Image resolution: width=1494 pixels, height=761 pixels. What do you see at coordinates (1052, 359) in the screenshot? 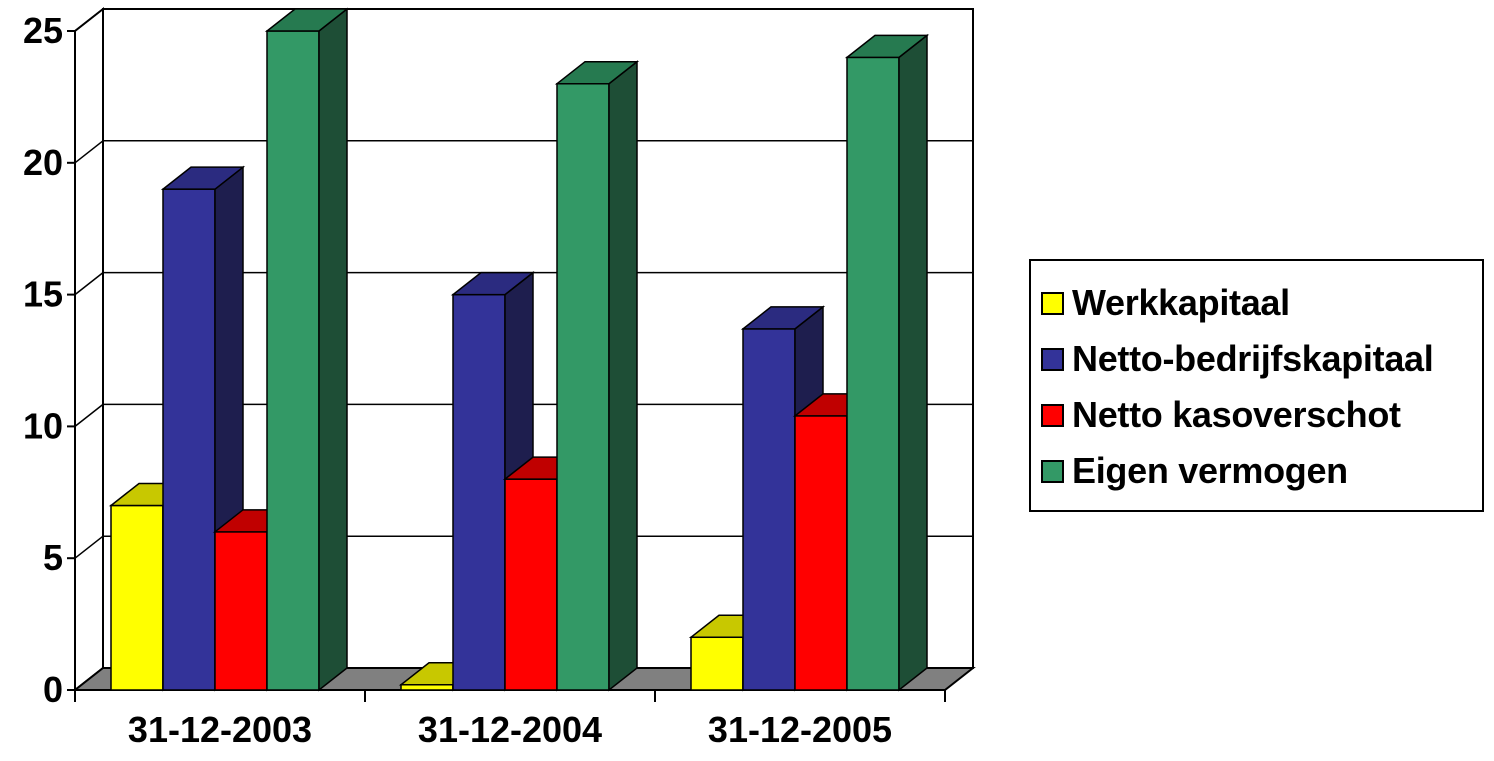
I see `legend-swatch-netto-bedrijfskapitaal` at bounding box center [1052, 359].